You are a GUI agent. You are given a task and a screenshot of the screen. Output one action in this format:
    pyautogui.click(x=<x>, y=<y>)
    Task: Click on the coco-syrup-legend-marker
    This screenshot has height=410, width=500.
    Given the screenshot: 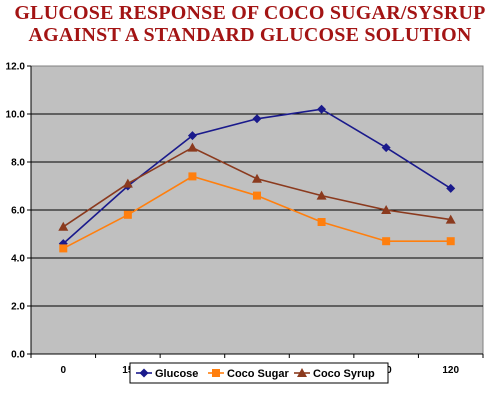 What is the action you would take?
    pyautogui.click(x=302, y=372)
    